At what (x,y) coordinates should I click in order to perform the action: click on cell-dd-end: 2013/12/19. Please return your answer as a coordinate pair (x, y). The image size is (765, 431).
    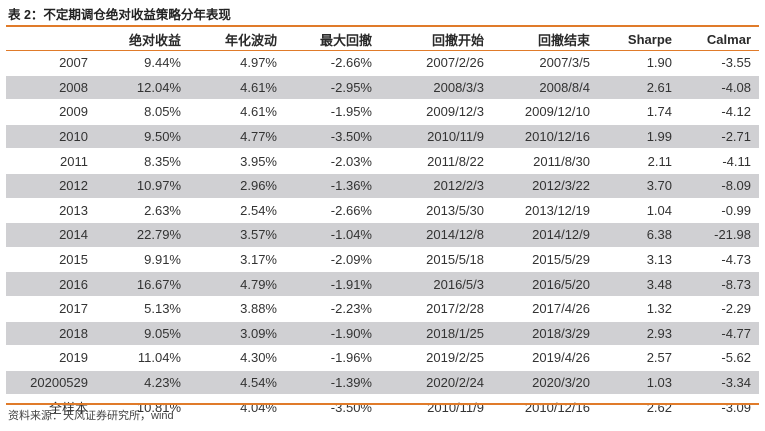
    Looking at the image, I should click on (545, 211).